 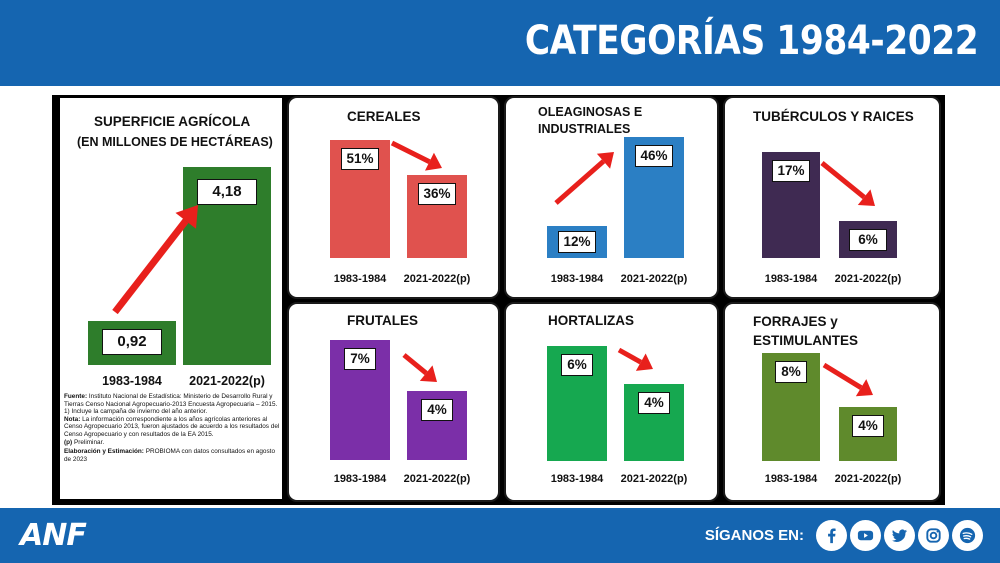 What do you see at coordinates (68, 442) in the screenshot?
I see `p-label: (p)` at bounding box center [68, 442].